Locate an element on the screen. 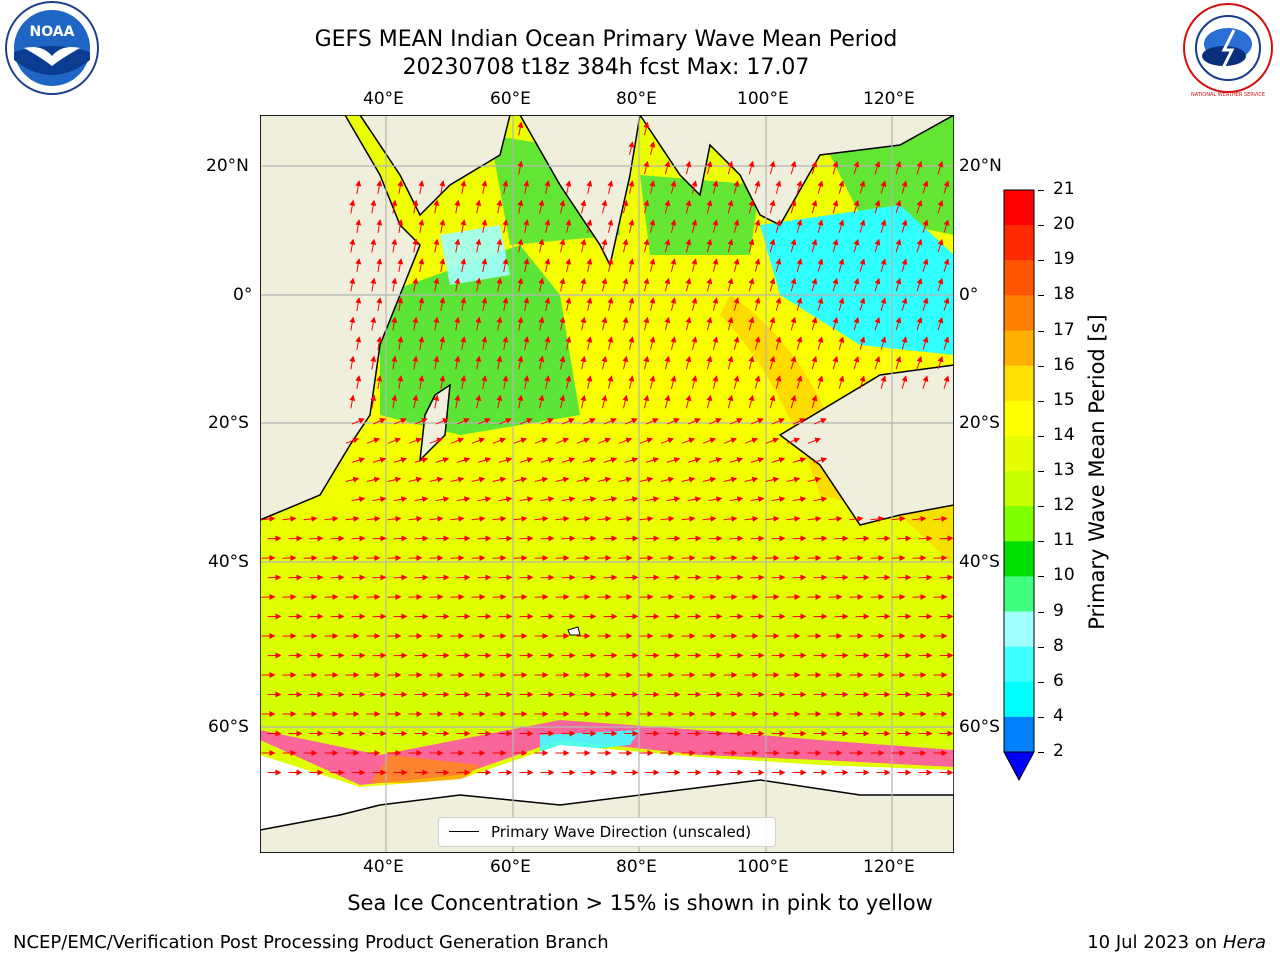 This screenshot has height=960, width=1280. lat-label-left: 60°S is located at coordinates (228, 727).